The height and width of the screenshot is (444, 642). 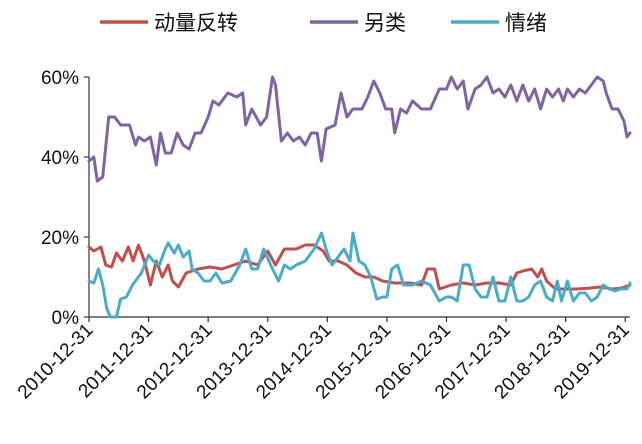 I want to click on y-tick-label: 0%, so click(x=66, y=318).